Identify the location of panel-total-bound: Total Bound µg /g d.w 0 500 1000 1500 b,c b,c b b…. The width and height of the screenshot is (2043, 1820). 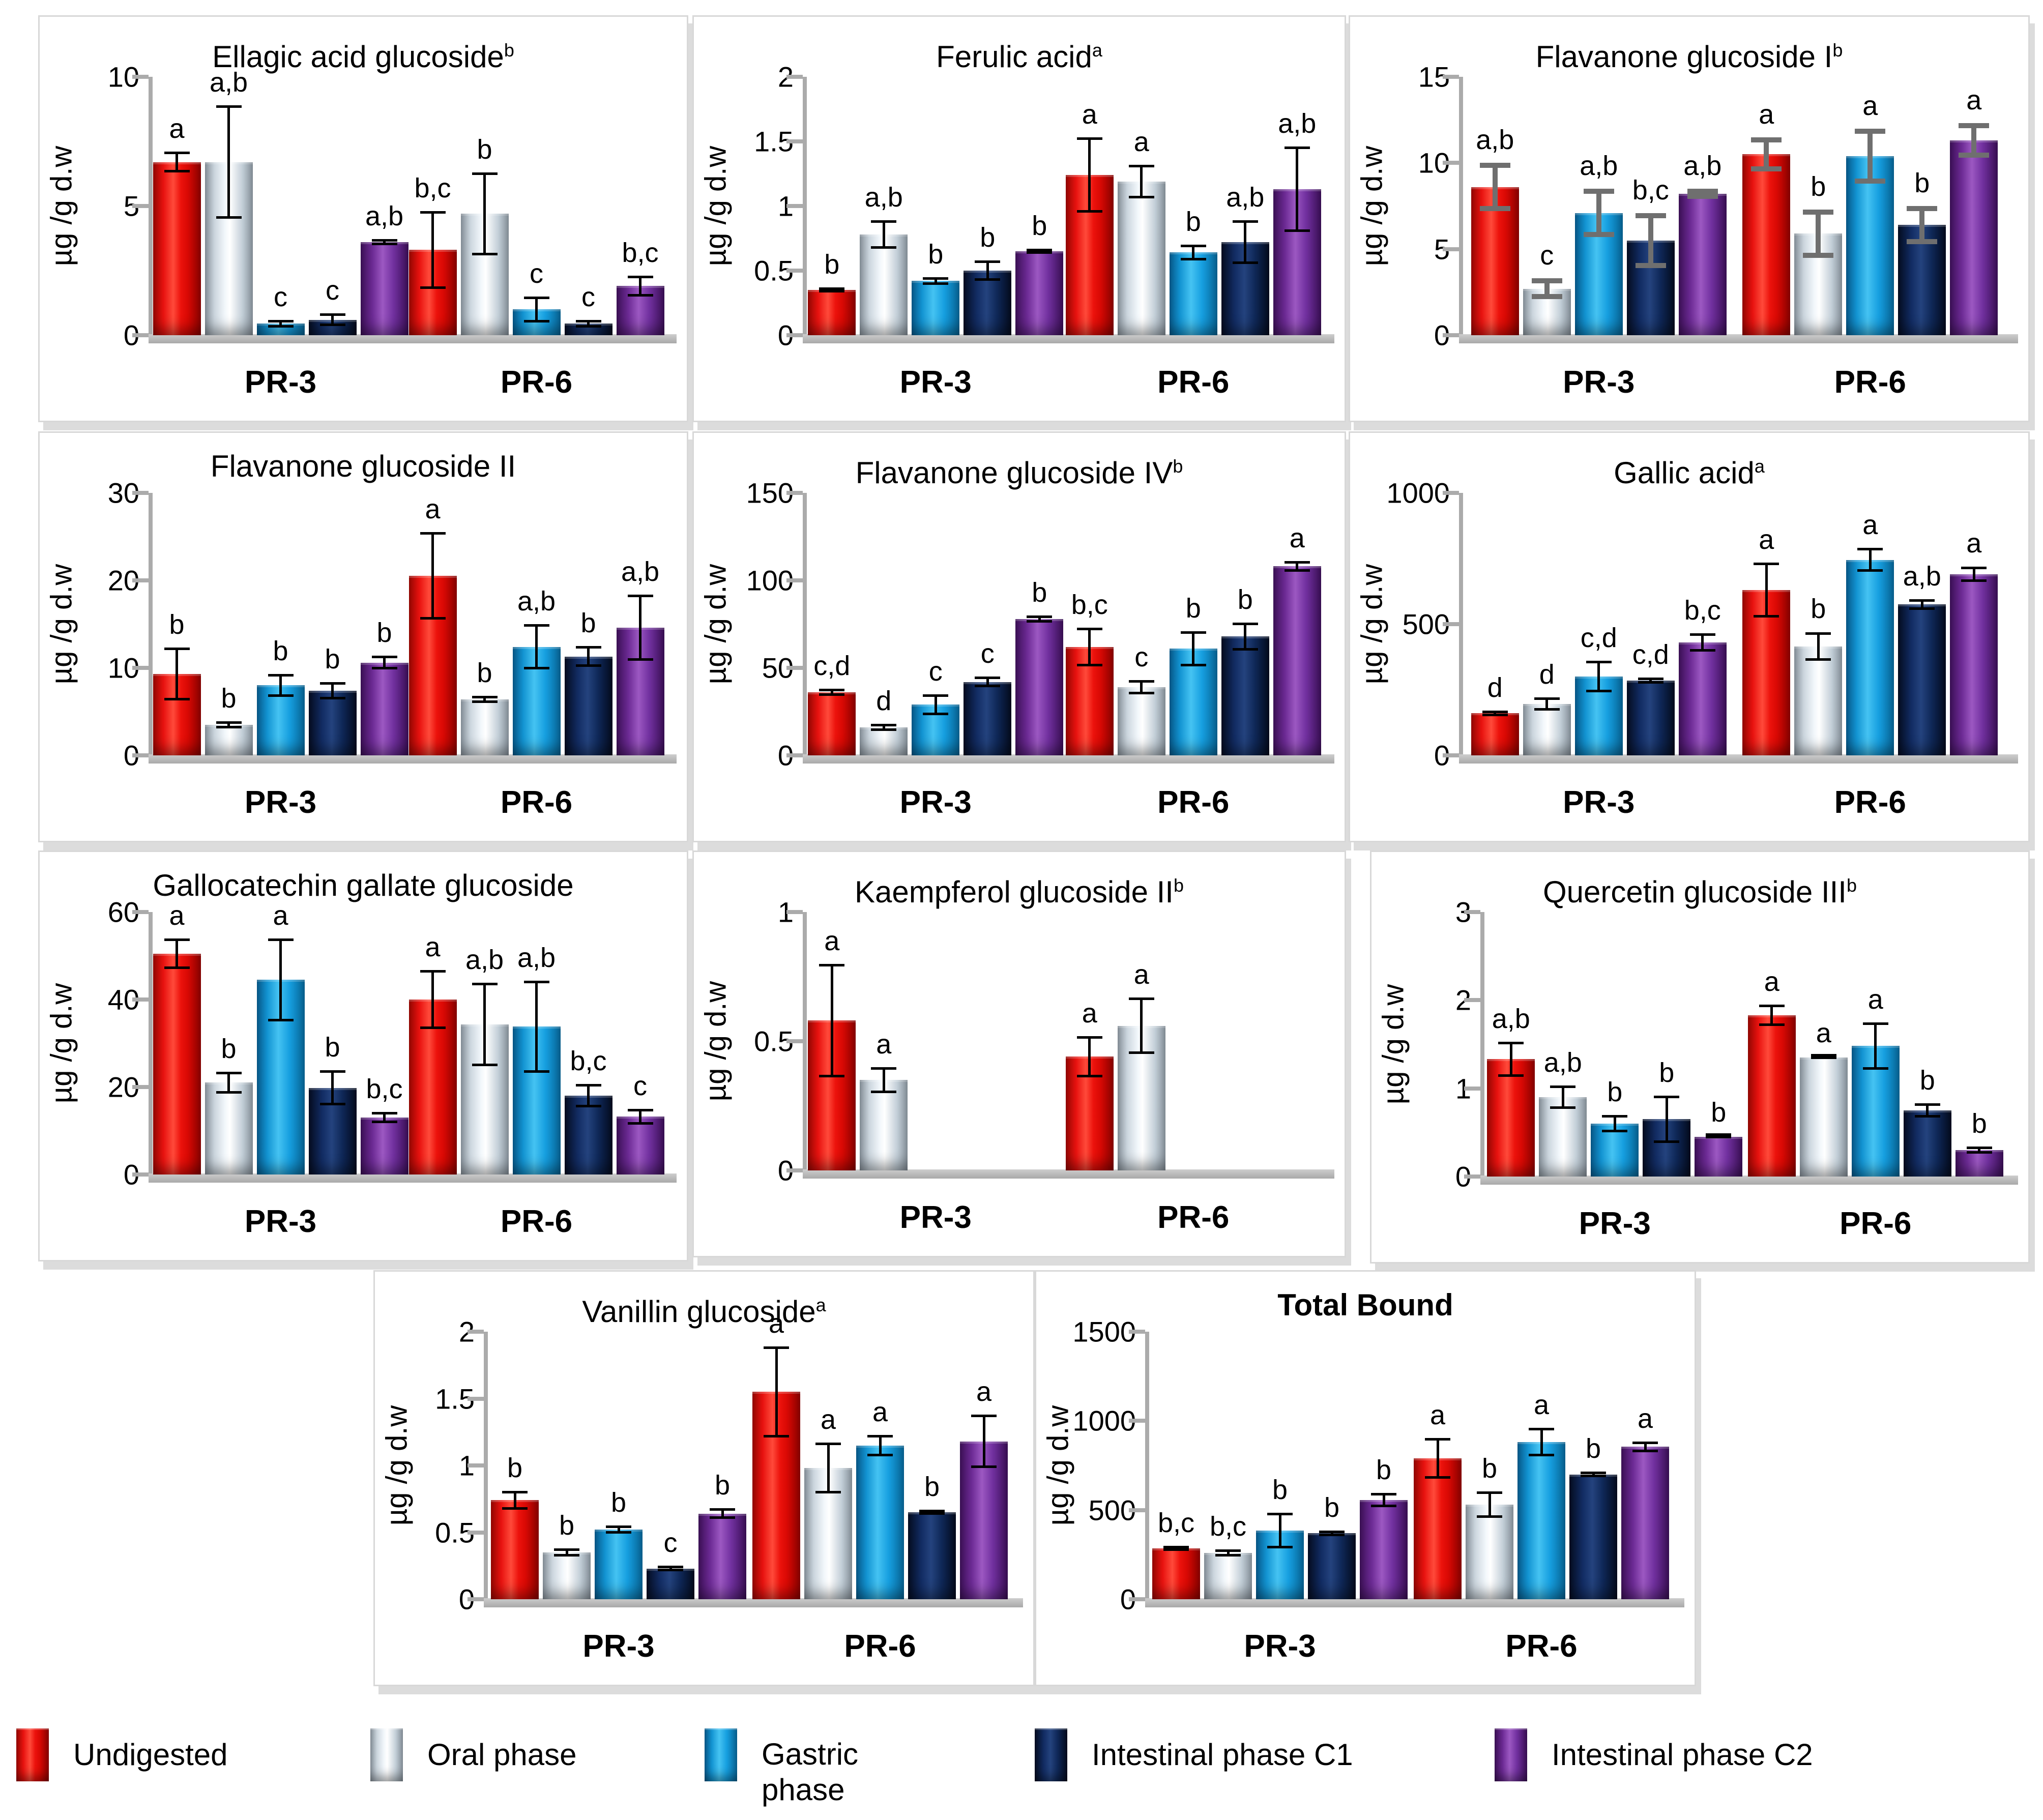
(1365, 1478).